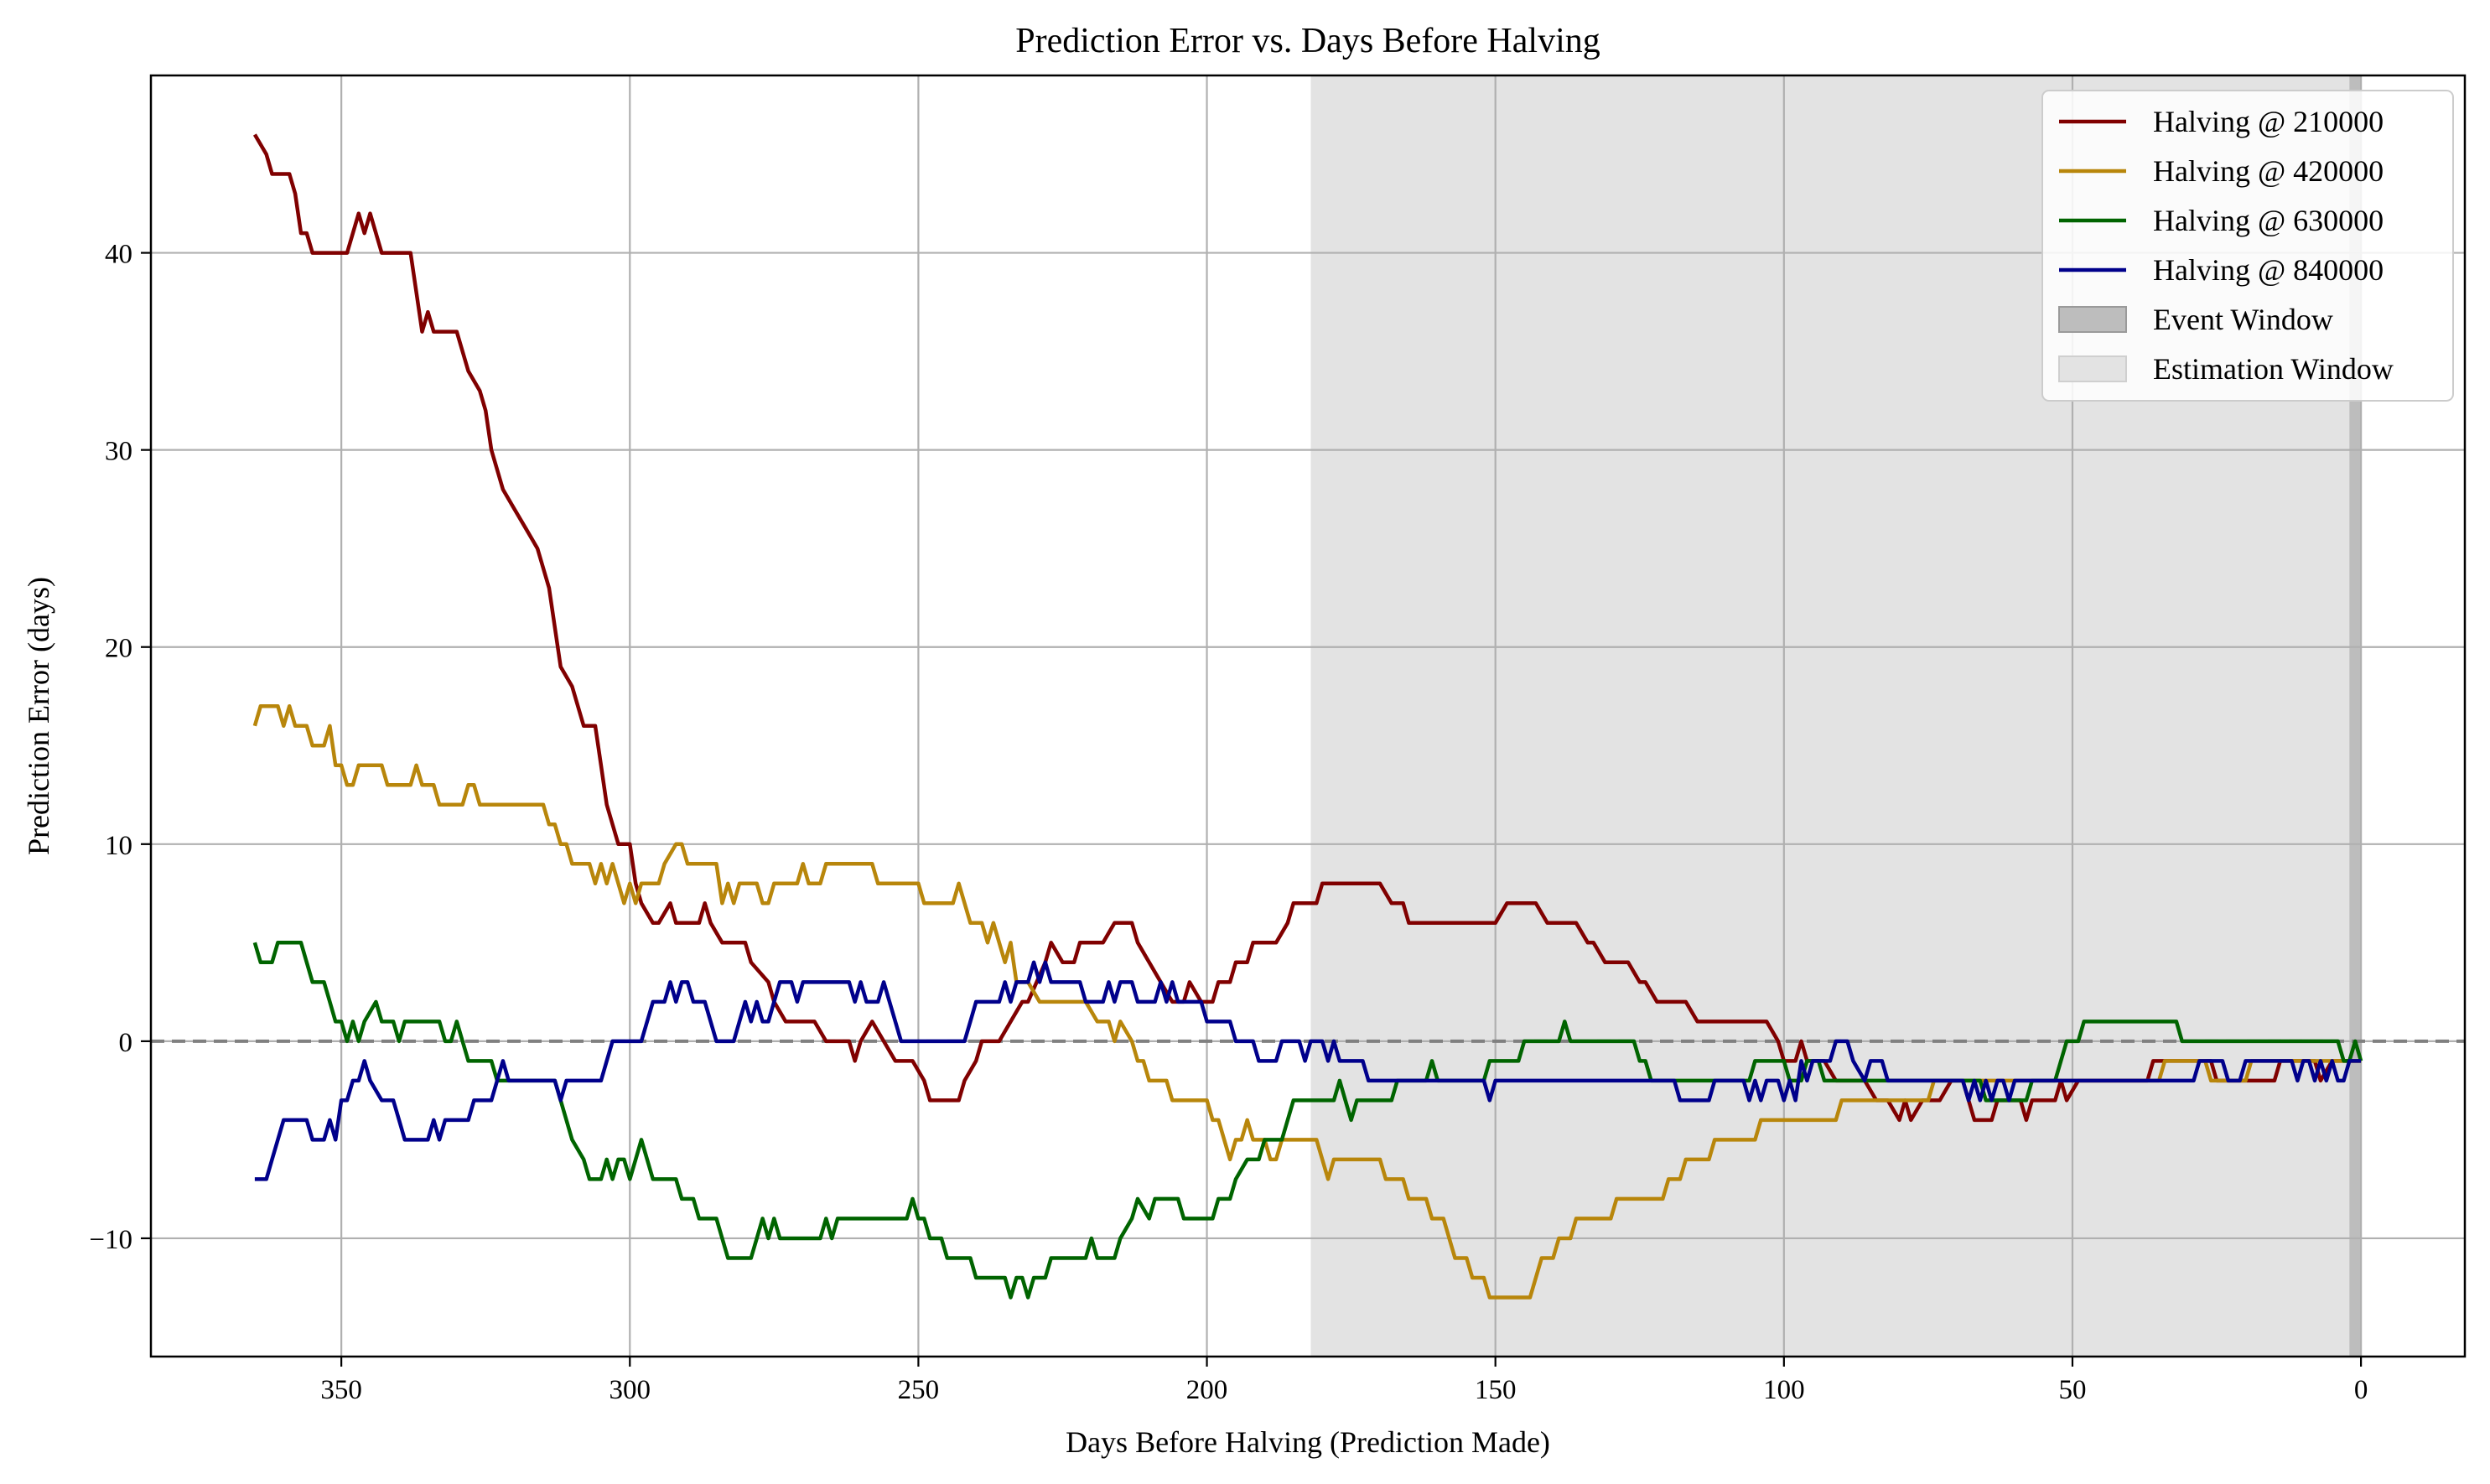  Describe the element at coordinates (118, 649) in the screenshot. I see `y-tick-label: 20` at that location.